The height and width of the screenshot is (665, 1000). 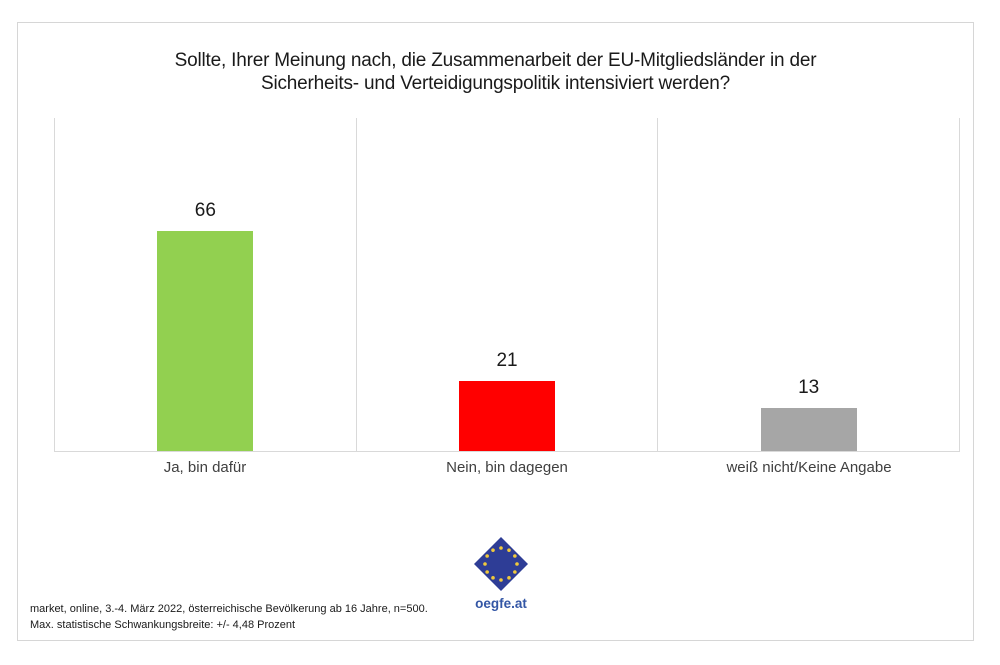 I want to click on logo-text: oegfe.at, so click(x=501, y=603).